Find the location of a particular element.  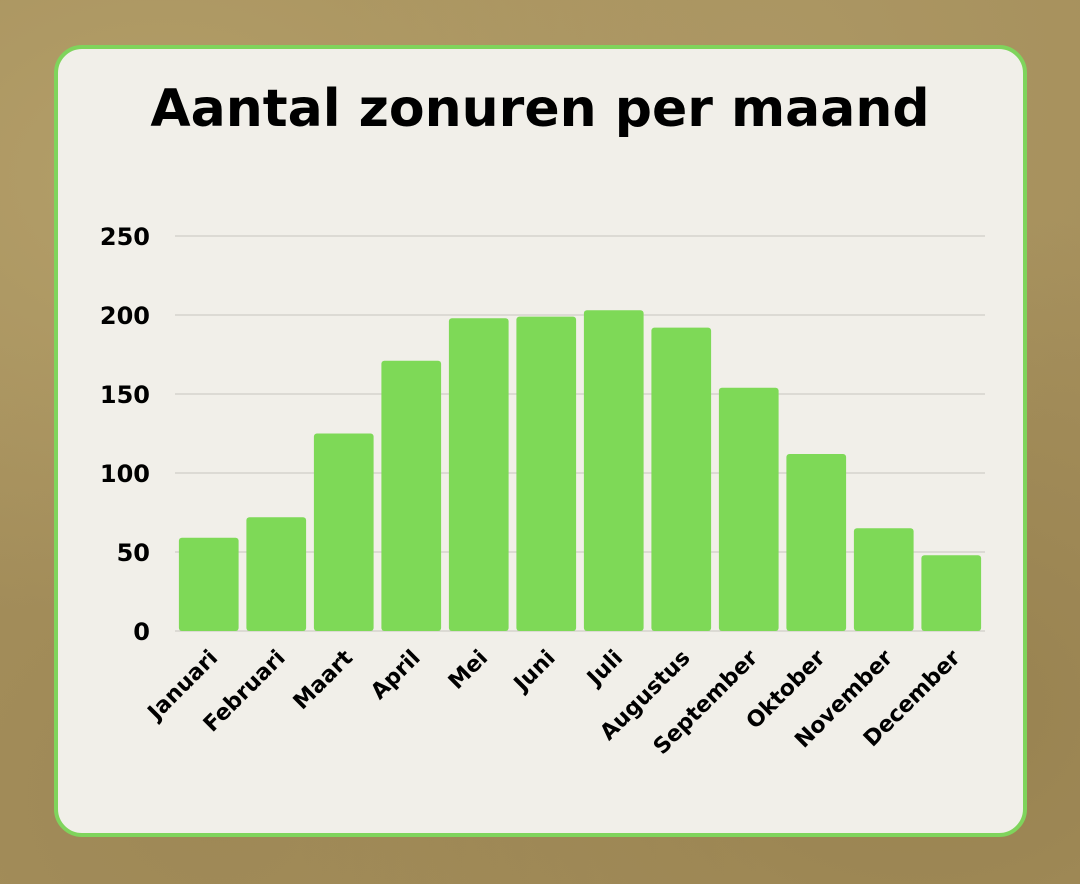

bar-maart is located at coordinates (343, 532).